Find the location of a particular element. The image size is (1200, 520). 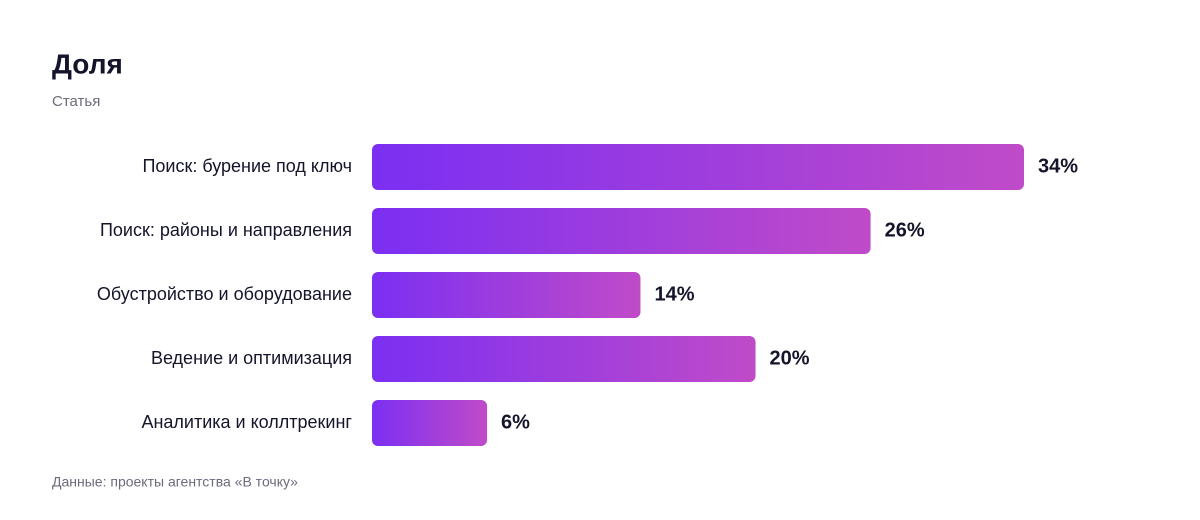

source-note: Данные: проекты агентства «В точку» is located at coordinates (175, 482).